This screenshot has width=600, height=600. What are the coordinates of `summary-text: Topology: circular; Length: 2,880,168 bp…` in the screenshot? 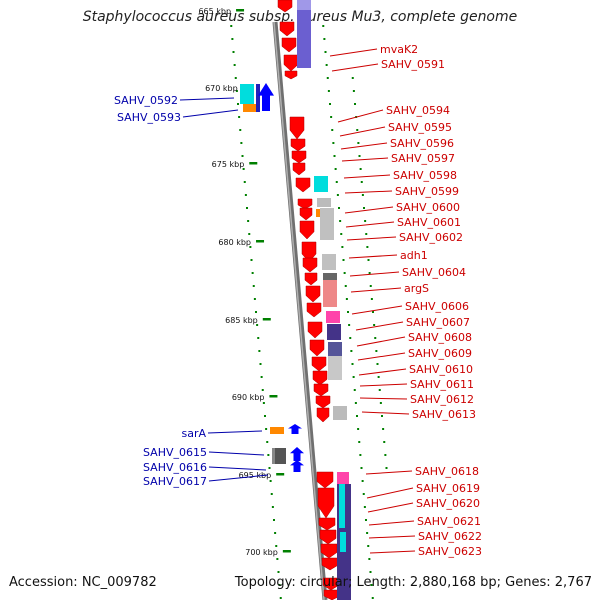 It's located at (413, 582).